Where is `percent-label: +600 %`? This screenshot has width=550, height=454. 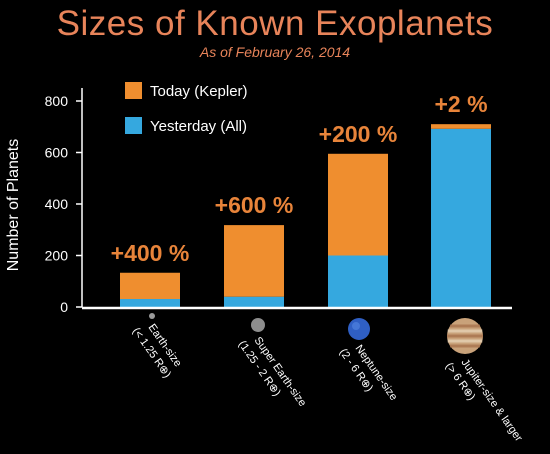 percent-label: +600 % is located at coordinates (254, 205).